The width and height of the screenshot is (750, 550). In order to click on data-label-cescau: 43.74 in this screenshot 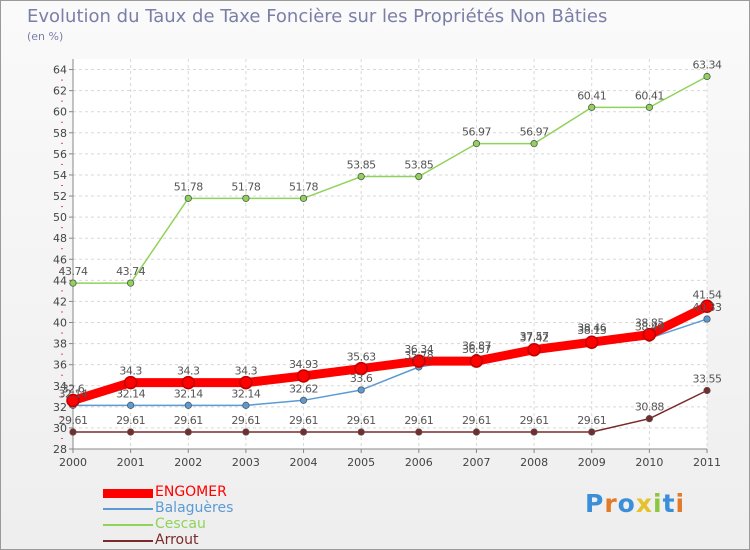, I will do `click(130, 271)`.